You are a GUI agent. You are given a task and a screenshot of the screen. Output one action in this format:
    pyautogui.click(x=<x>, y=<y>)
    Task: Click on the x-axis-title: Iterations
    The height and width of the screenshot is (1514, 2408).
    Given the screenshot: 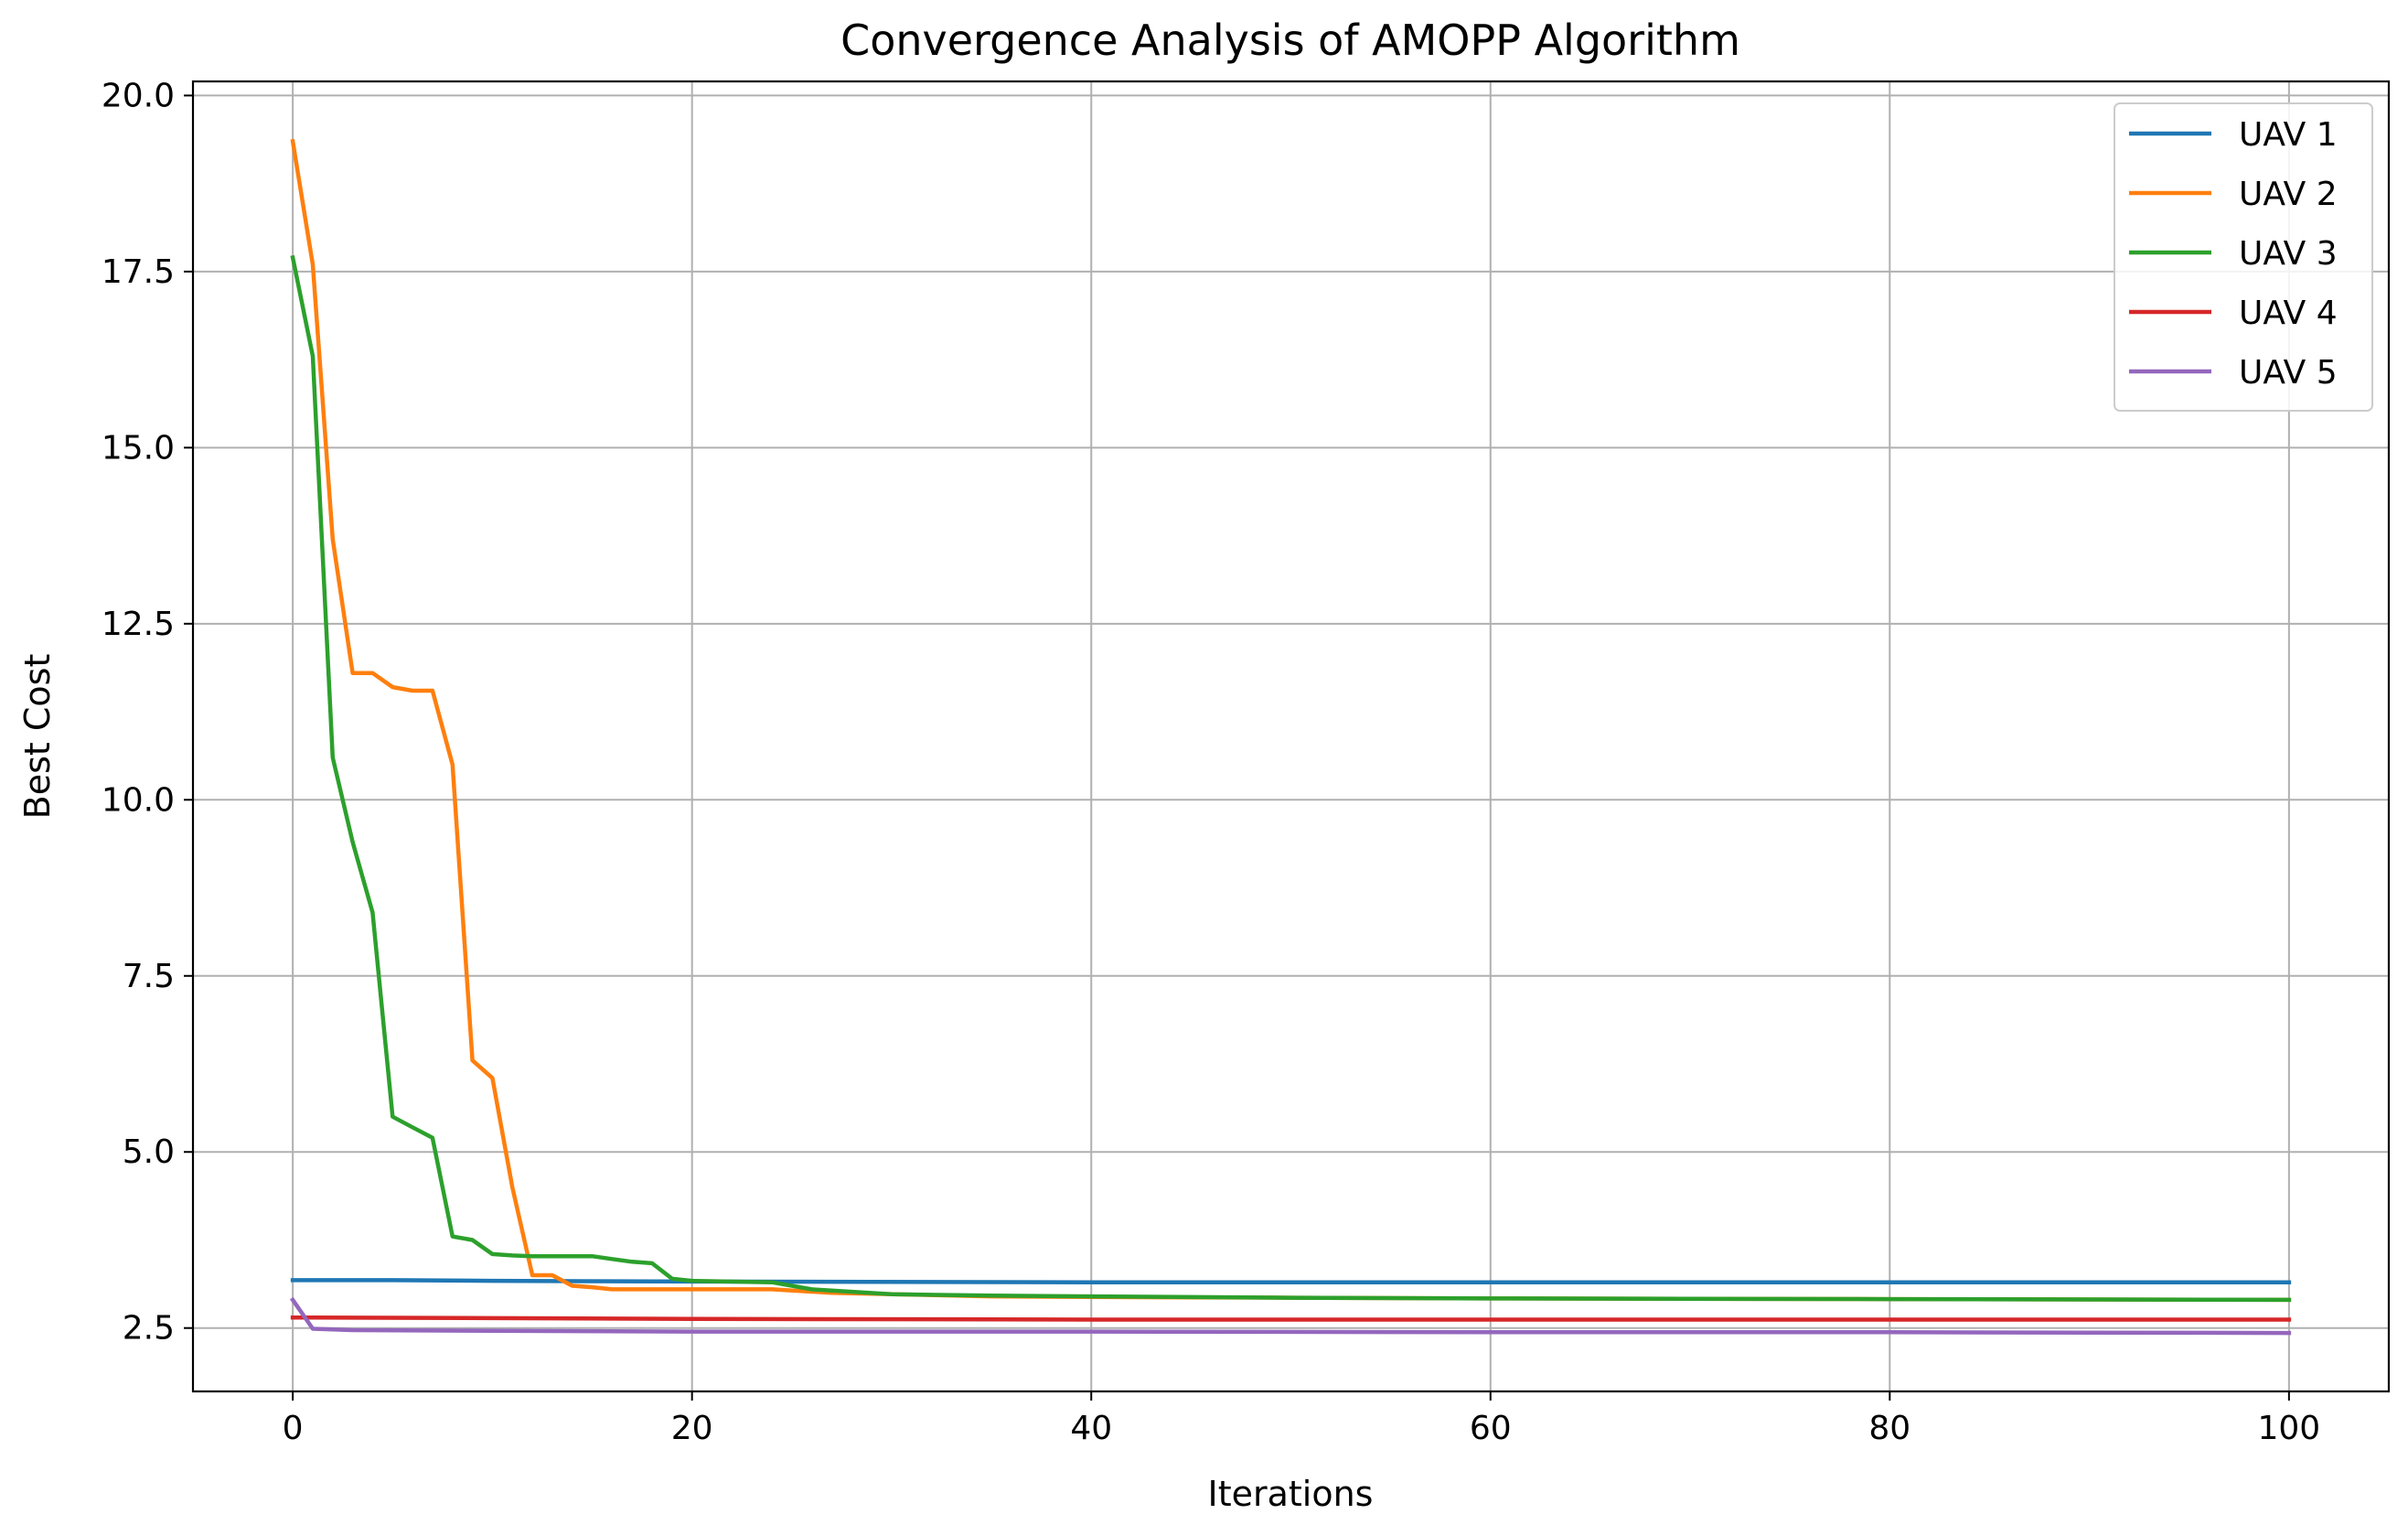 What is the action you would take?
    pyautogui.click(x=1291, y=1491)
    